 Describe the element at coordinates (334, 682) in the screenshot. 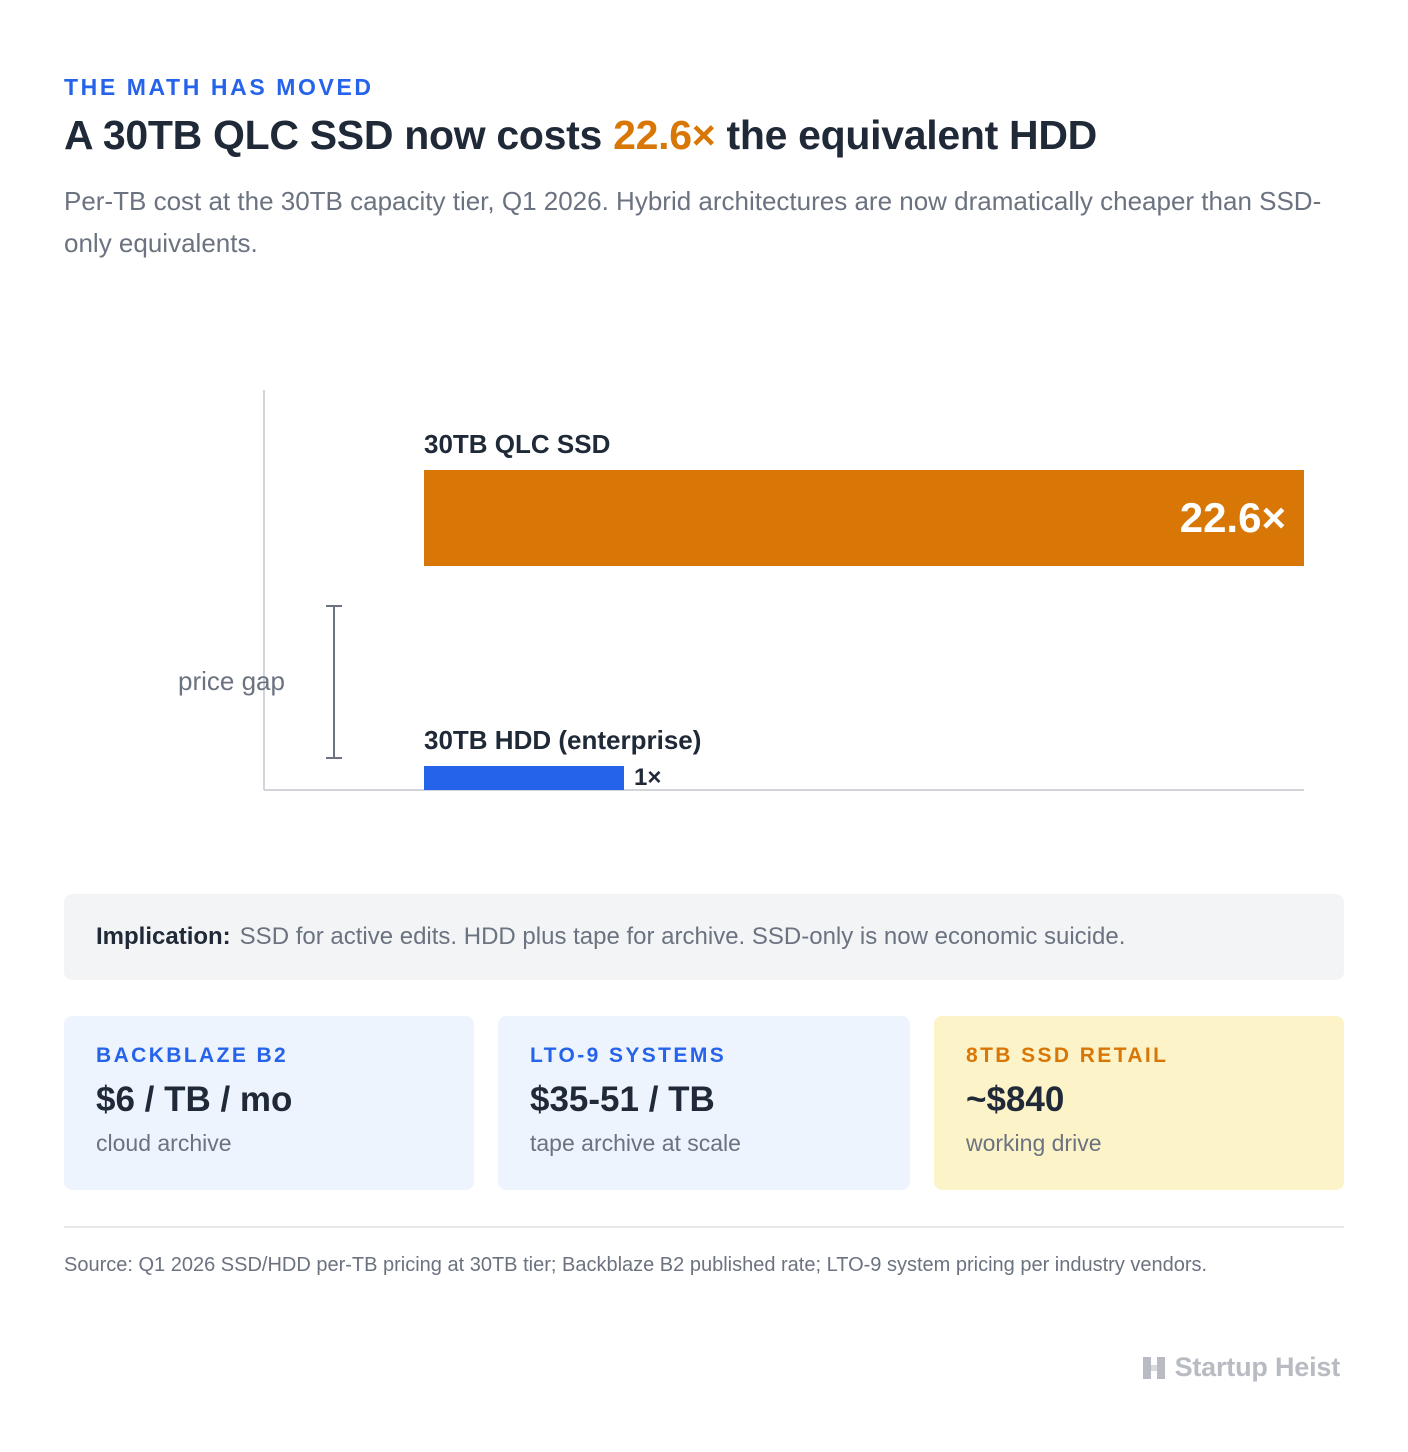

I see `price-gap-bracket` at that location.